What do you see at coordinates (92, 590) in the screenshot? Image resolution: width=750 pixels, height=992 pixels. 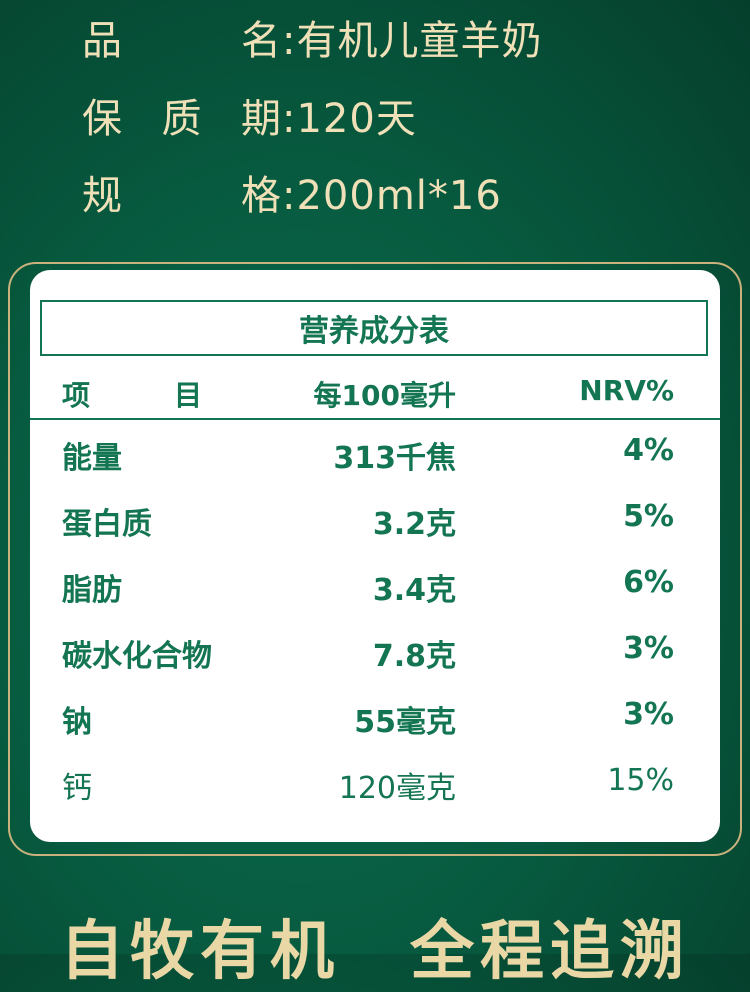 I see `cell-item: 脂肪` at bounding box center [92, 590].